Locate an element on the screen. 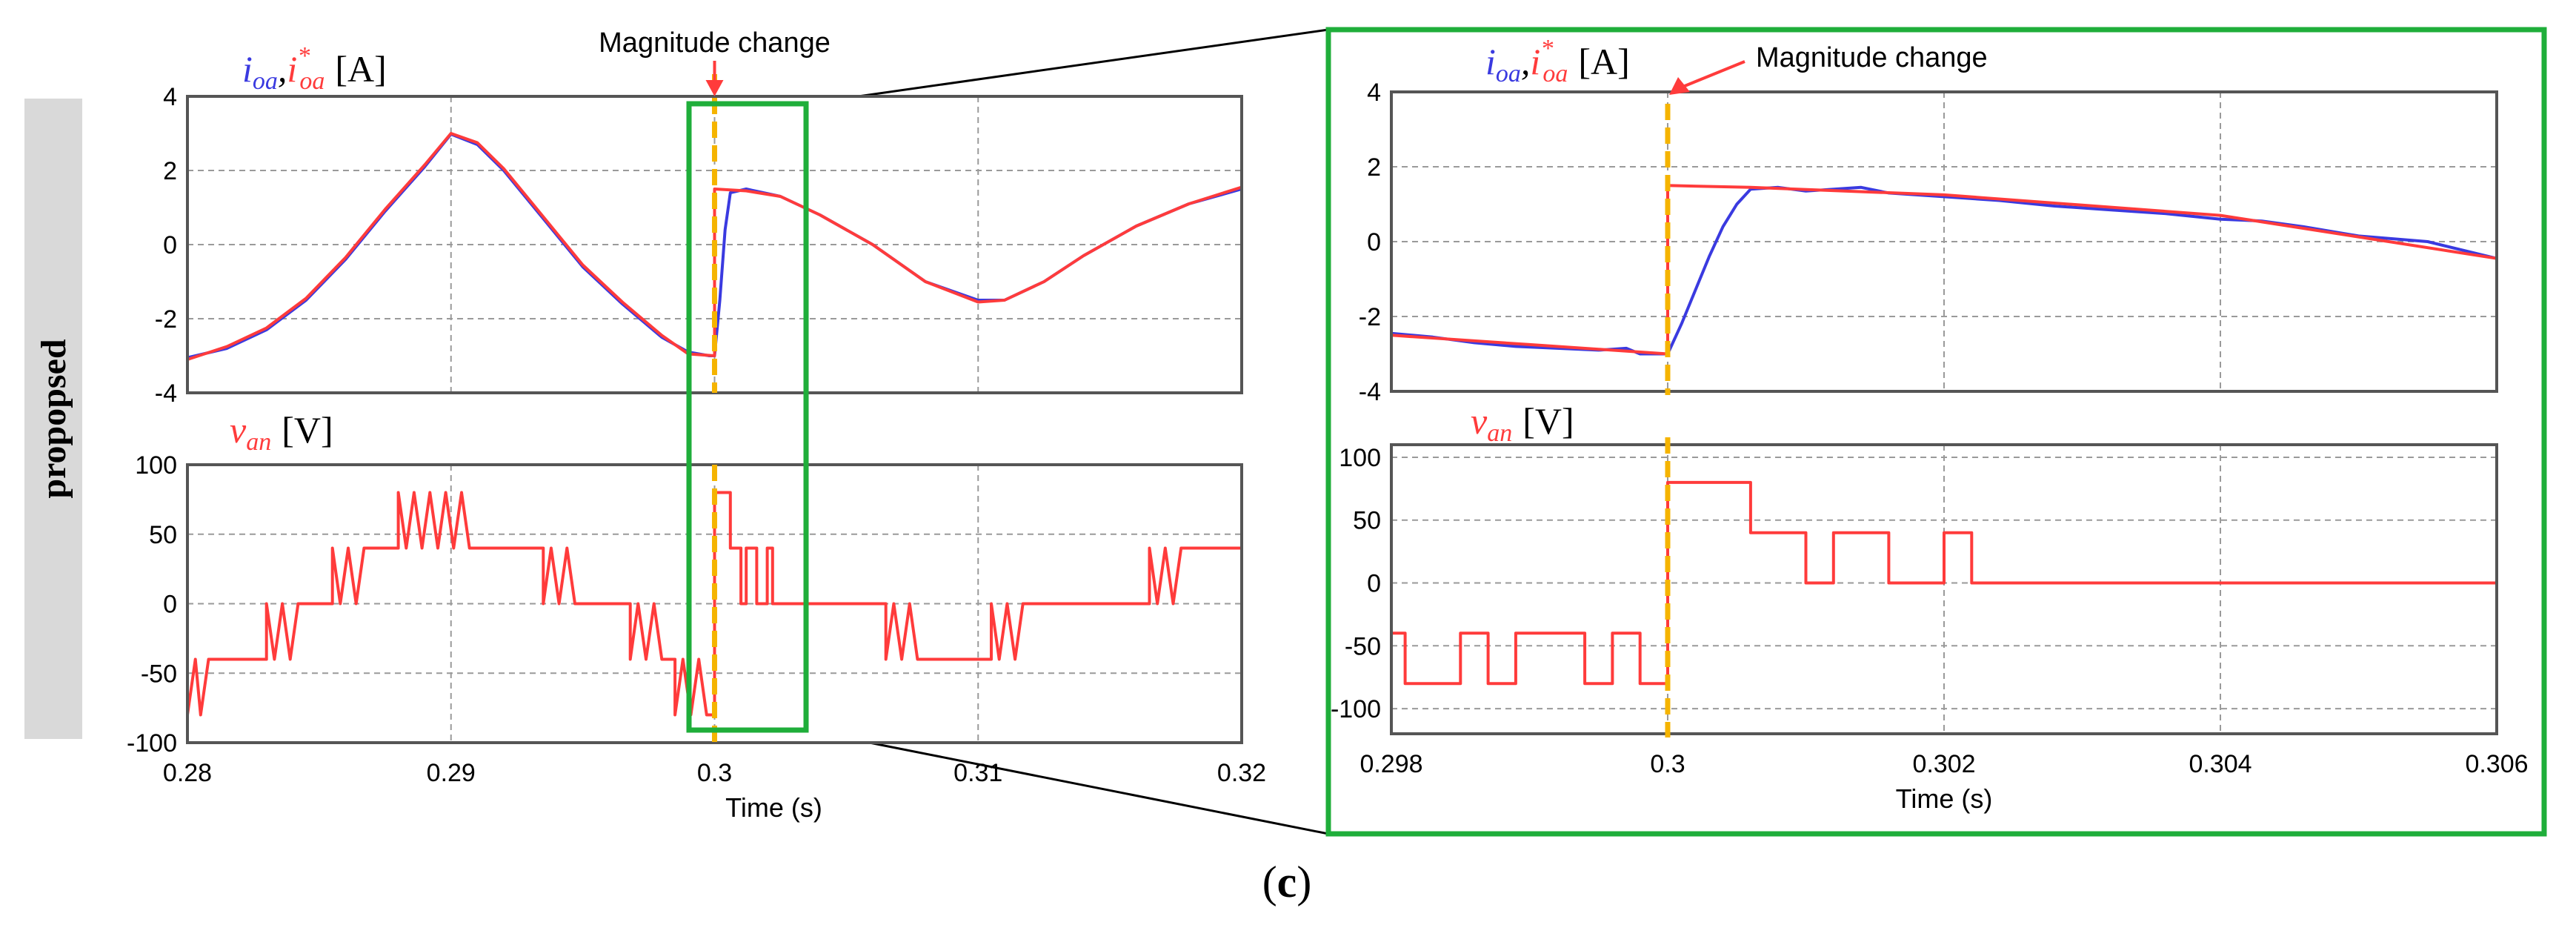 The image size is (2576, 925). x-tick-label: 0.306 is located at coordinates (2496, 764).